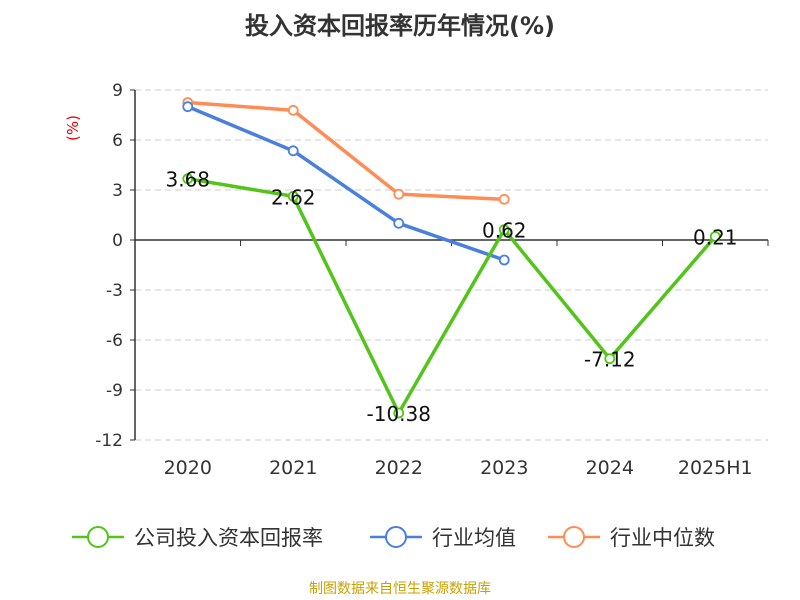 Image resolution: width=800 pixels, height=600 pixels. I want to click on data-label: 0.62, so click(504, 231).